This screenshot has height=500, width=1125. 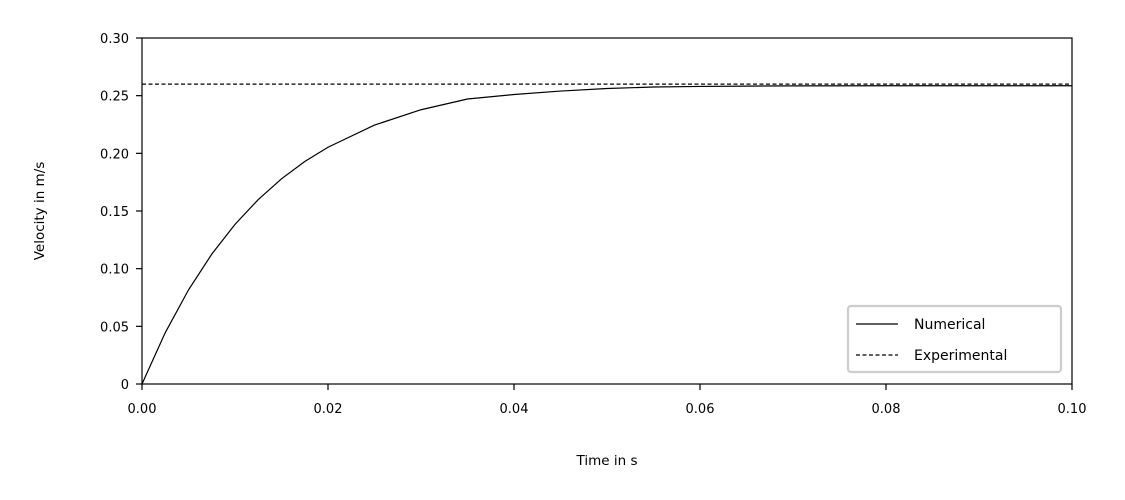 I want to click on y-tick-label: 0.15, so click(x=114, y=212).